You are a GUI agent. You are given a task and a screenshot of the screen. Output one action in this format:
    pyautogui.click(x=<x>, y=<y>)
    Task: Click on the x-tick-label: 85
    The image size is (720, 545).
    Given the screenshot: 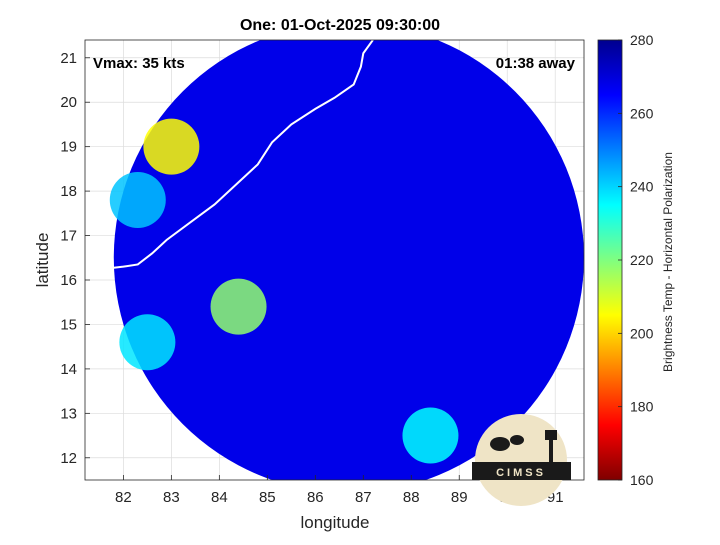 What is the action you would take?
    pyautogui.click(x=267, y=497)
    